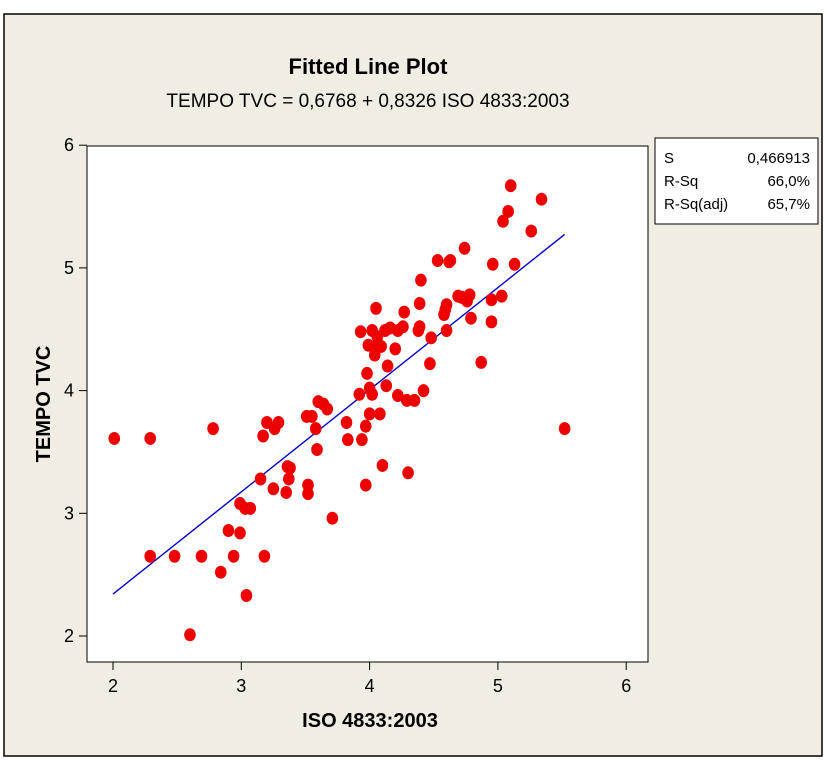 Image resolution: width=826 pixels, height=760 pixels. I want to click on y-tick-label: 4, so click(69, 391).